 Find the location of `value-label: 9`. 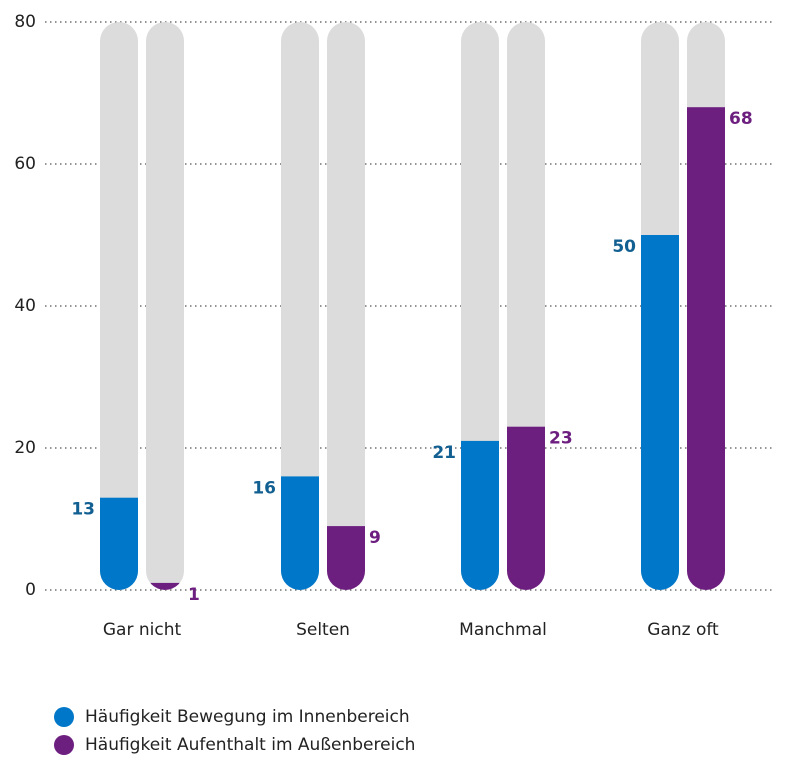

value-label: 9 is located at coordinates (375, 538).